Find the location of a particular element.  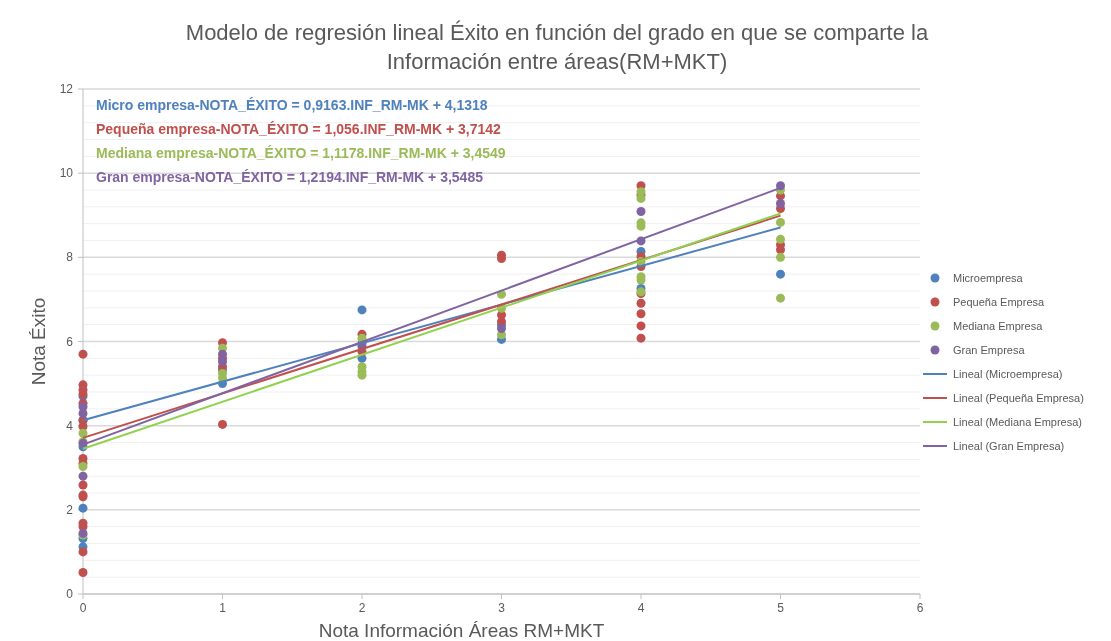

y-tick-label: 4 is located at coordinates (70, 425).